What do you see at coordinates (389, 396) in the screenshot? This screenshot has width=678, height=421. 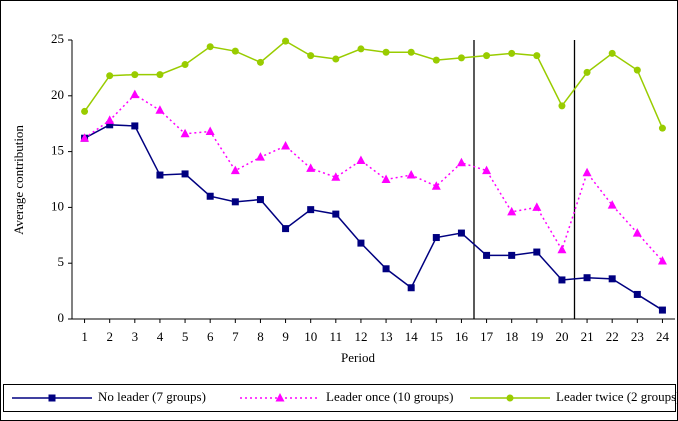 I see `legend-label: Leader once (10 groups)` at bounding box center [389, 396].